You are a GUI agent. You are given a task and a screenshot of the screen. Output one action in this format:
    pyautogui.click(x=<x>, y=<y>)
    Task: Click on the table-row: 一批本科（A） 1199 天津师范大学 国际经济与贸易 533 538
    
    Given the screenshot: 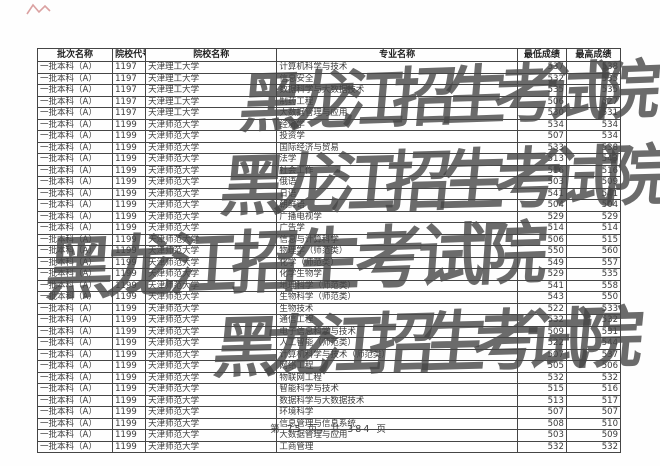 What is the action you would take?
    pyautogui.click(x=329, y=147)
    